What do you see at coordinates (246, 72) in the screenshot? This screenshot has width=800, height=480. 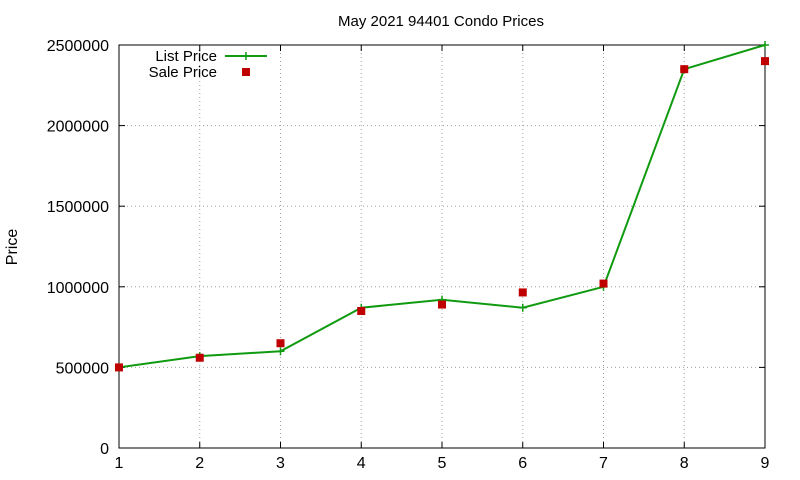 I see `legend-square-marker` at bounding box center [246, 72].